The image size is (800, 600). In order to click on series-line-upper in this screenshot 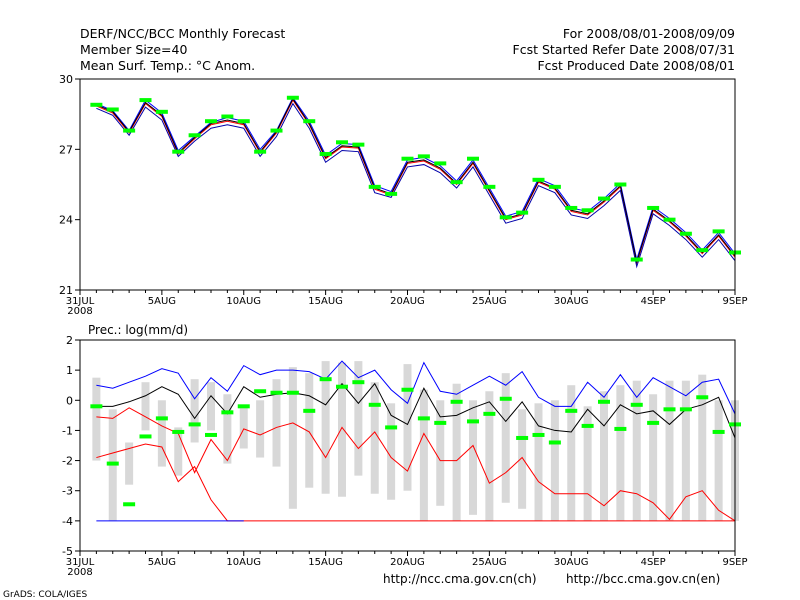, I will do `click(416, 387)`.